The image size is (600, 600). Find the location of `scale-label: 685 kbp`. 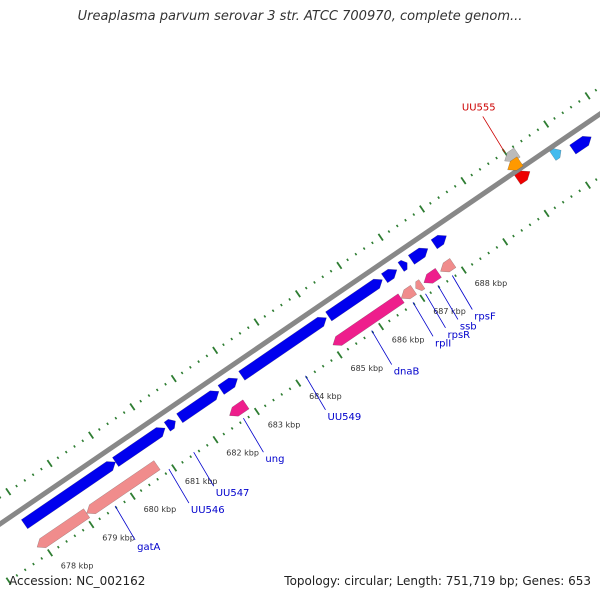

scale-label: 685 kbp is located at coordinates (367, 368).